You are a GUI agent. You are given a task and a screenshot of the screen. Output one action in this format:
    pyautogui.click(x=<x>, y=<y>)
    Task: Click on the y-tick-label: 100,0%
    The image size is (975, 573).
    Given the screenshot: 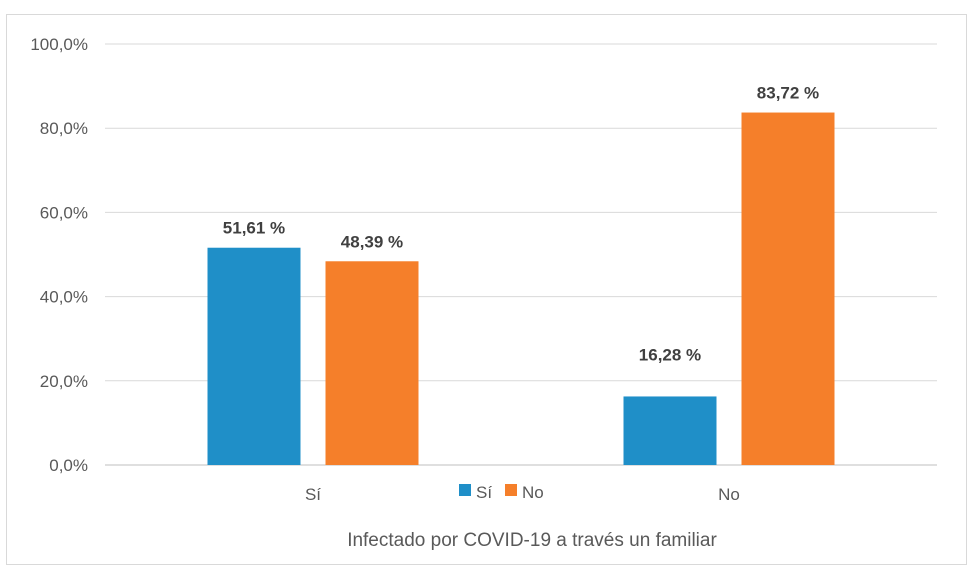 What is the action you would take?
    pyautogui.click(x=59, y=44)
    